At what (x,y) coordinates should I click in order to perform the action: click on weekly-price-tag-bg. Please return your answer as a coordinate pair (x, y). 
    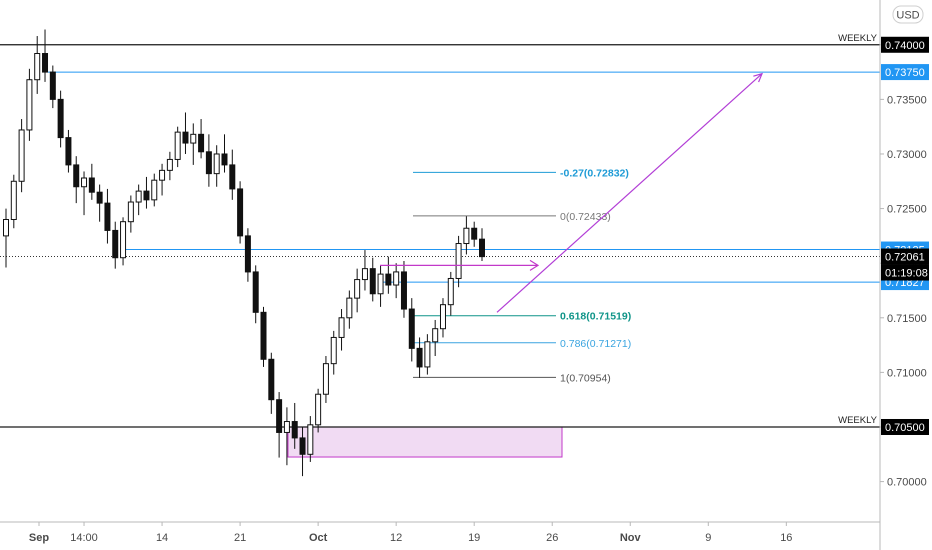
    Looking at the image, I should click on (905, 426).